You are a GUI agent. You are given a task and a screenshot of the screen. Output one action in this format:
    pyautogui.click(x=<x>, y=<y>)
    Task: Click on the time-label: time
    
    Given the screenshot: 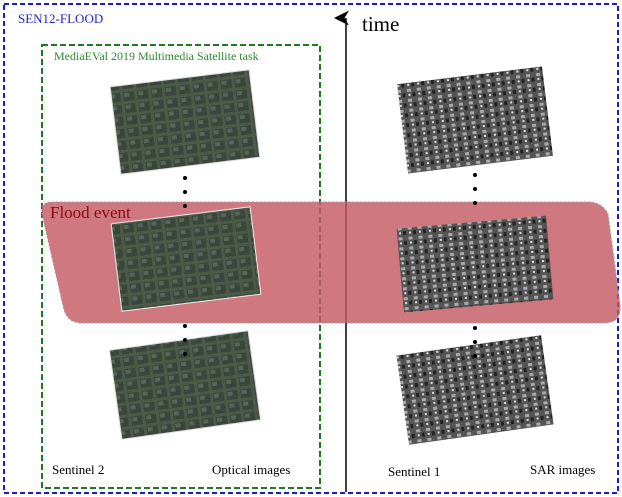 What is the action you would take?
    pyautogui.click(x=380, y=24)
    